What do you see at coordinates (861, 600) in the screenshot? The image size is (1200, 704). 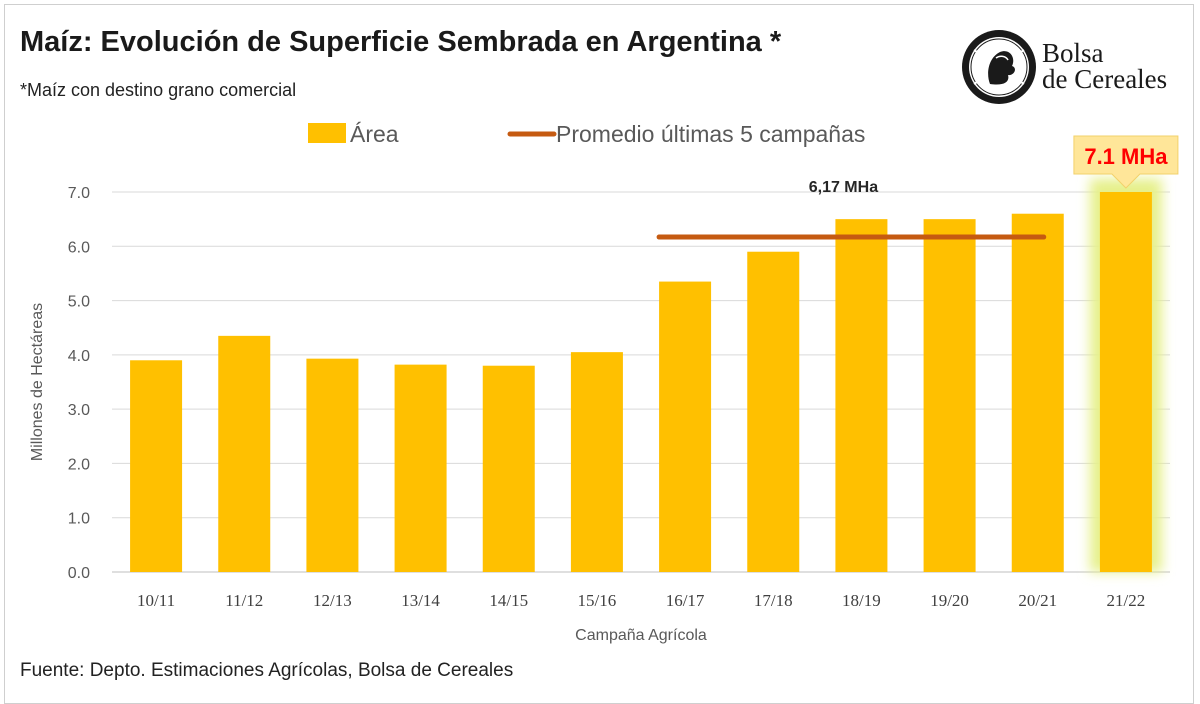 I see `x-tick-label: 18/19` at bounding box center [861, 600].